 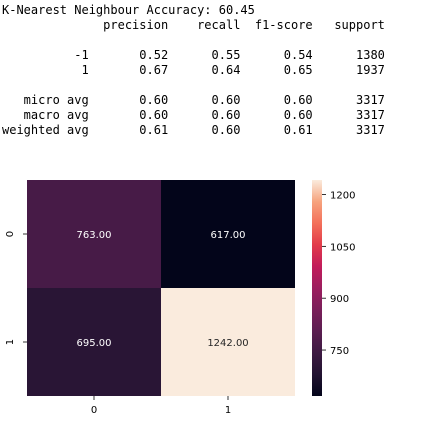 I want to click on report-class-1-row: 1 0.67 0.64 0.65 1937, so click(x=193, y=70).